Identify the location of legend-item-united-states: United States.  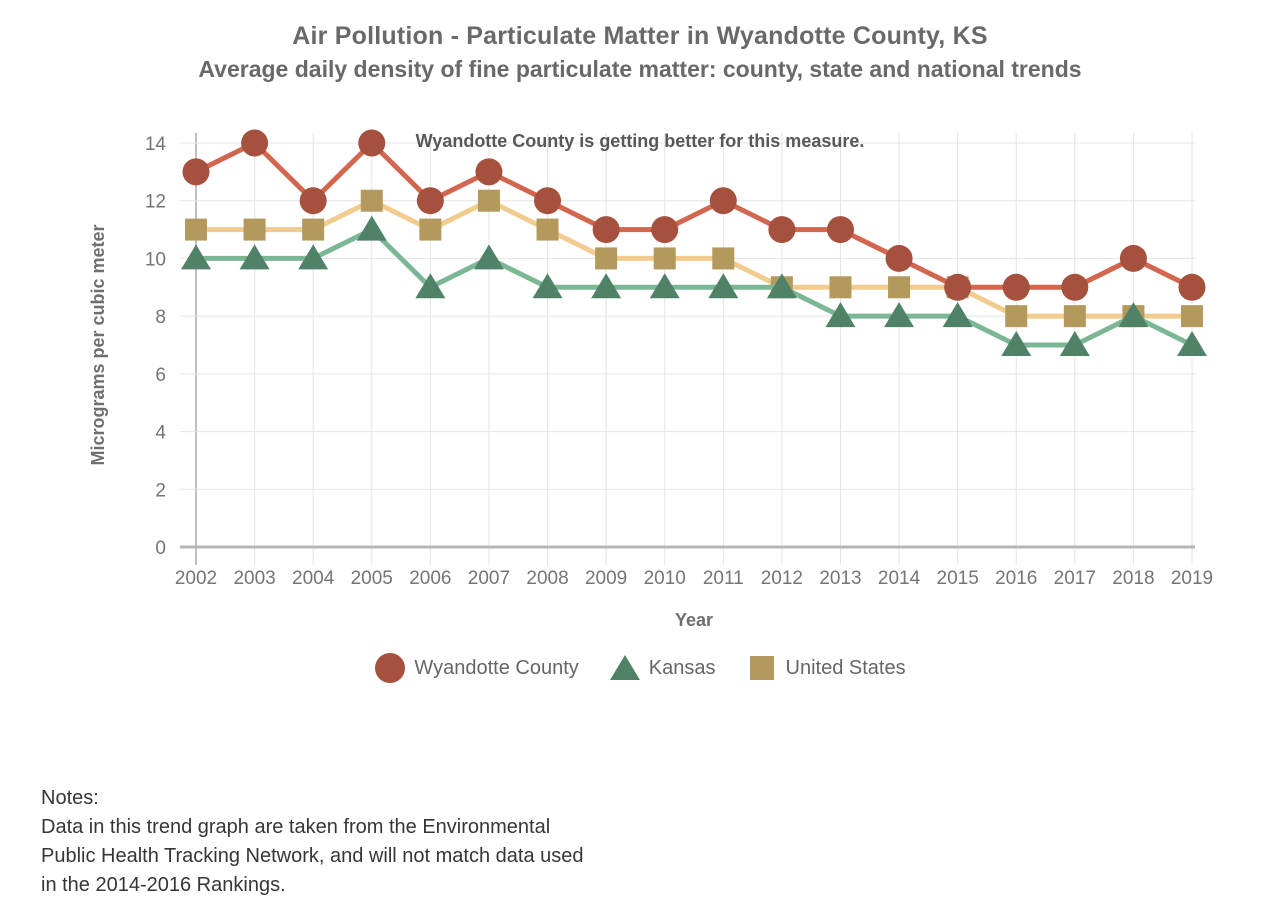
(826, 668).